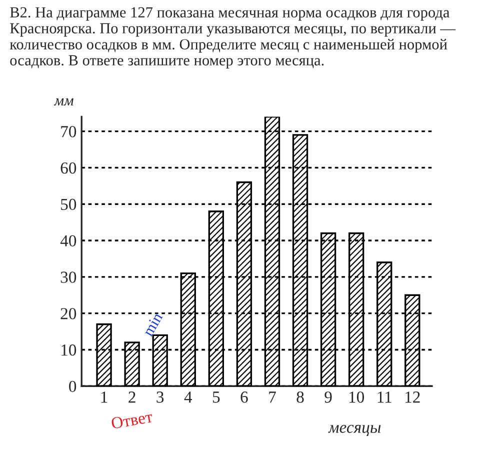  What do you see at coordinates (68, 277) in the screenshot?
I see `y-tick-label: 30` at bounding box center [68, 277].